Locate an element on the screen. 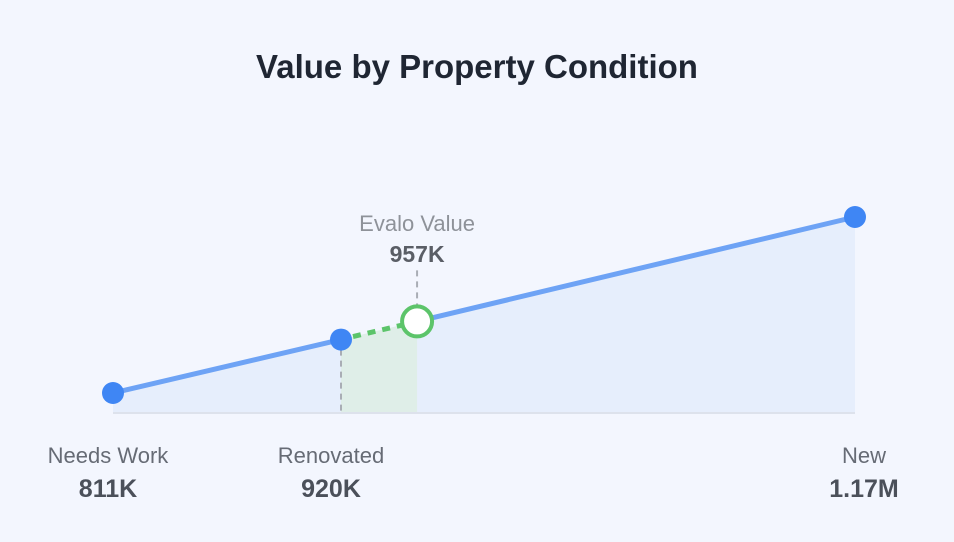 The image size is (954, 542). estimate-point is located at coordinates (417, 321).